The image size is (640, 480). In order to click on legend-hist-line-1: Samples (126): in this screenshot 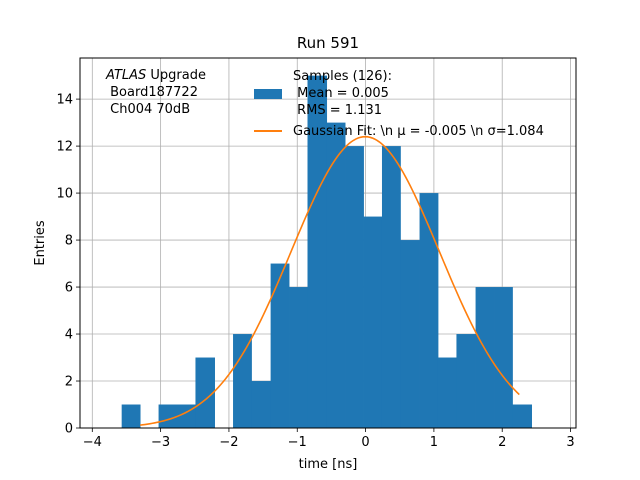, I will do `click(342, 76)`.